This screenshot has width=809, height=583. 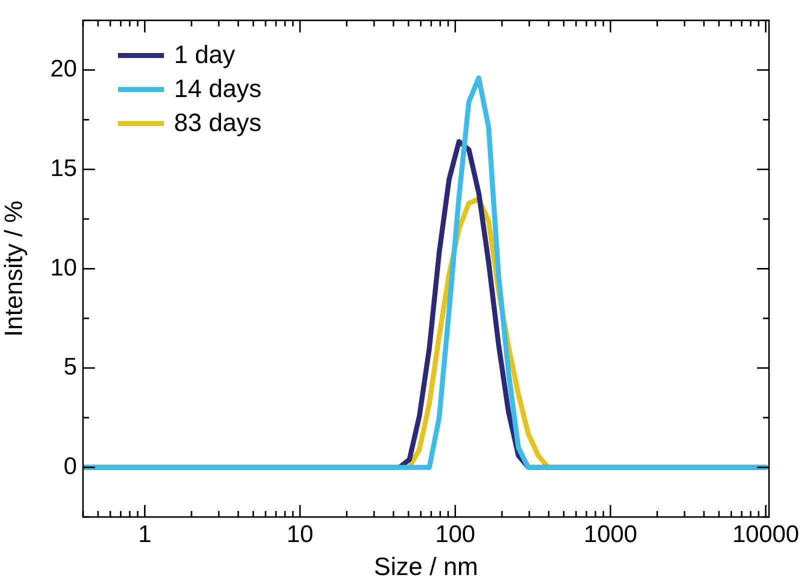 What do you see at coordinates (145, 534) in the screenshot?
I see `x-tick-label: 1` at bounding box center [145, 534].